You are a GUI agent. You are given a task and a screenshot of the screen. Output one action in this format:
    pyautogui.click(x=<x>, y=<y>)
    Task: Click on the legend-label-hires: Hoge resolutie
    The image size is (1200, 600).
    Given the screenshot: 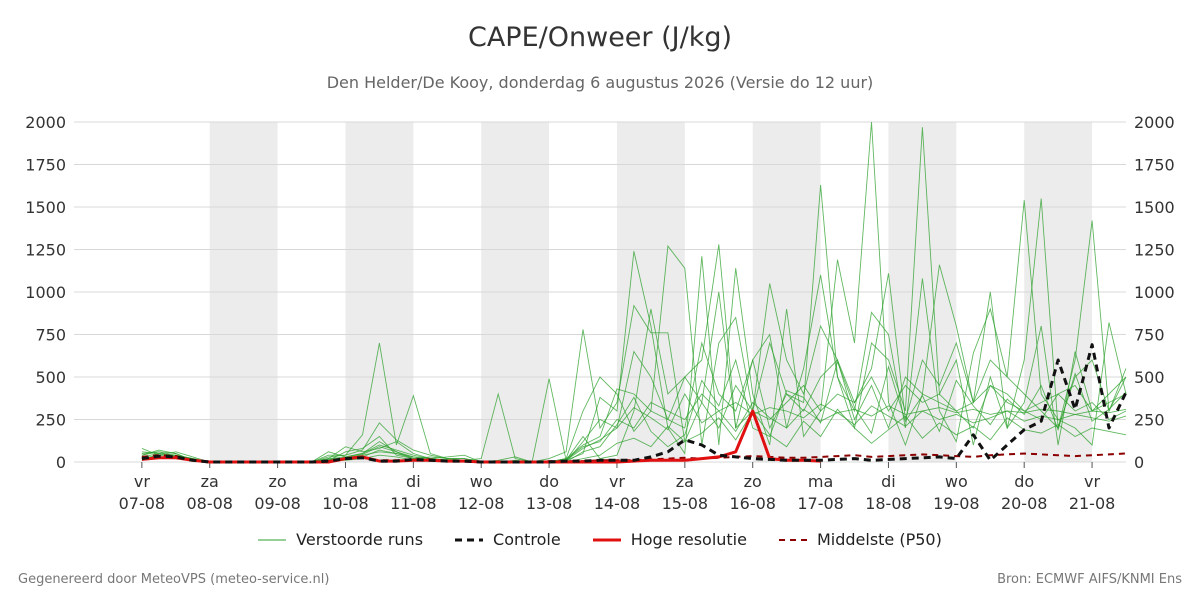 What is the action you would take?
    pyautogui.click(x=688, y=539)
    